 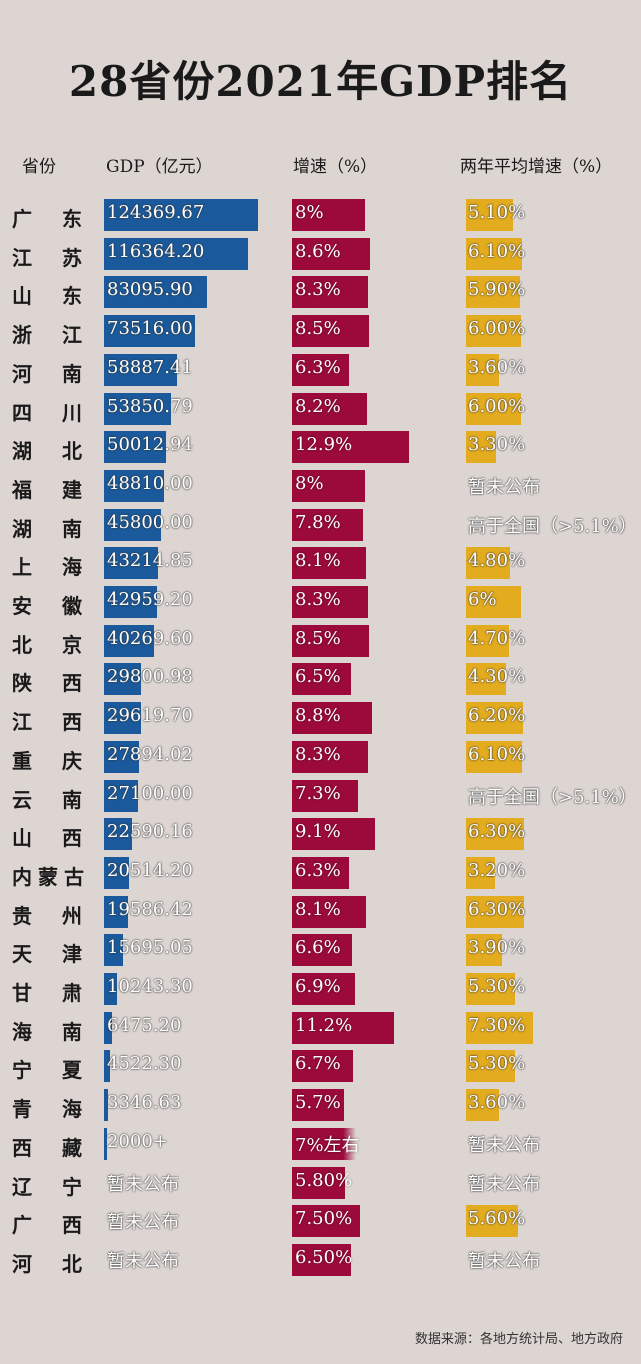 I want to click on growth-value: 5.80%, so click(x=324, y=1180).